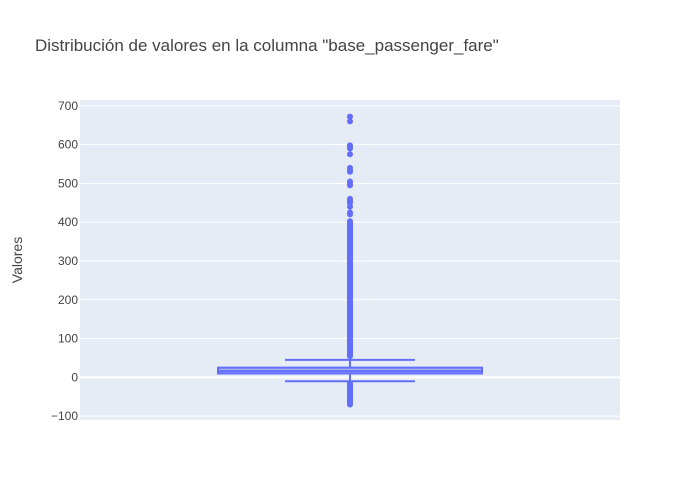 The height and width of the screenshot is (500, 700). I want to click on y-axis-label: Valores, so click(17, 260).